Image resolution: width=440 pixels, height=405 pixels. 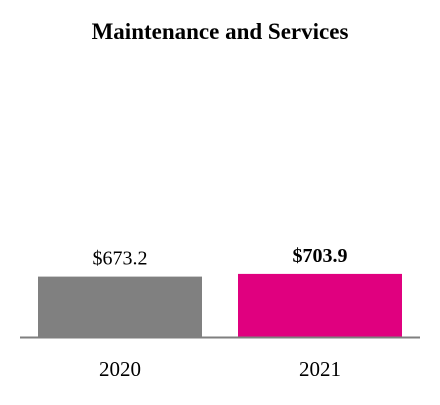 I want to click on x-tick-label-2020: 2020, so click(x=120, y=369).